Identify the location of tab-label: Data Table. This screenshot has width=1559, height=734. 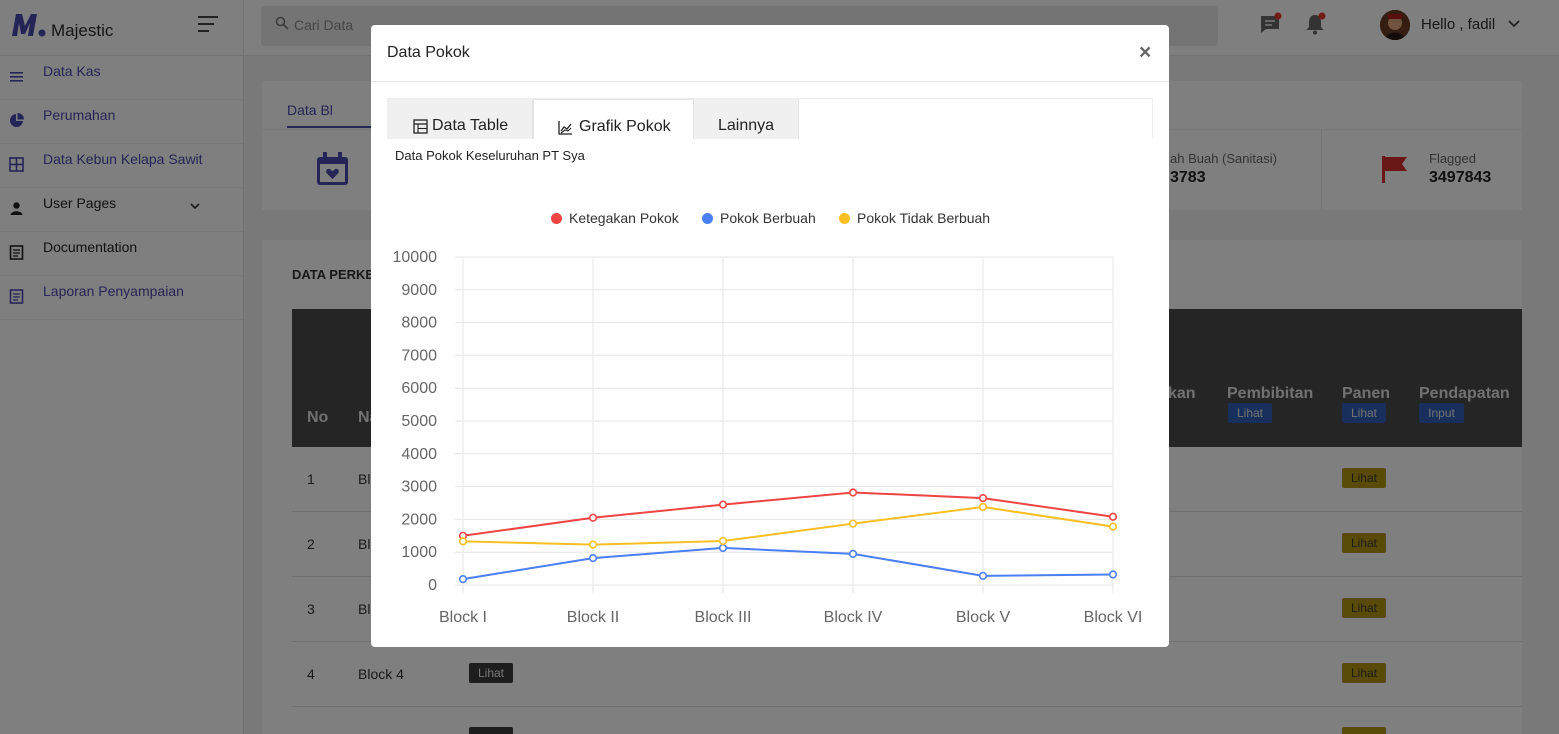
(470, 125).